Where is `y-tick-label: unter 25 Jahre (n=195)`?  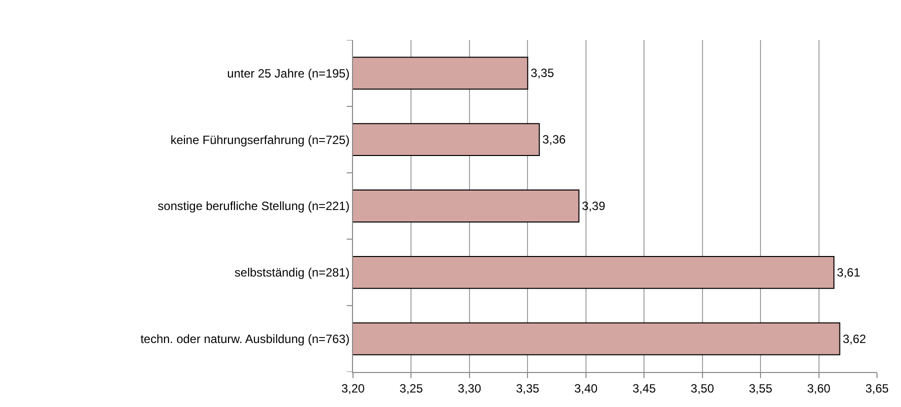
y-tick-label: unter 25 Jahre (n=195) is located at coordinates (288, 73).